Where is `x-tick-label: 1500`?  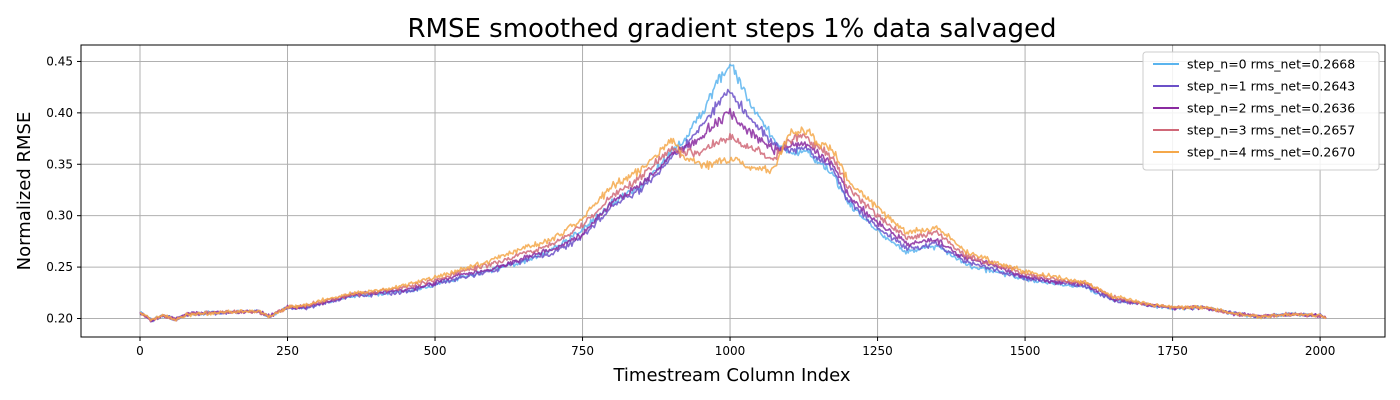
x-tick-label: 1500 is located at coordinates (1025, 351).